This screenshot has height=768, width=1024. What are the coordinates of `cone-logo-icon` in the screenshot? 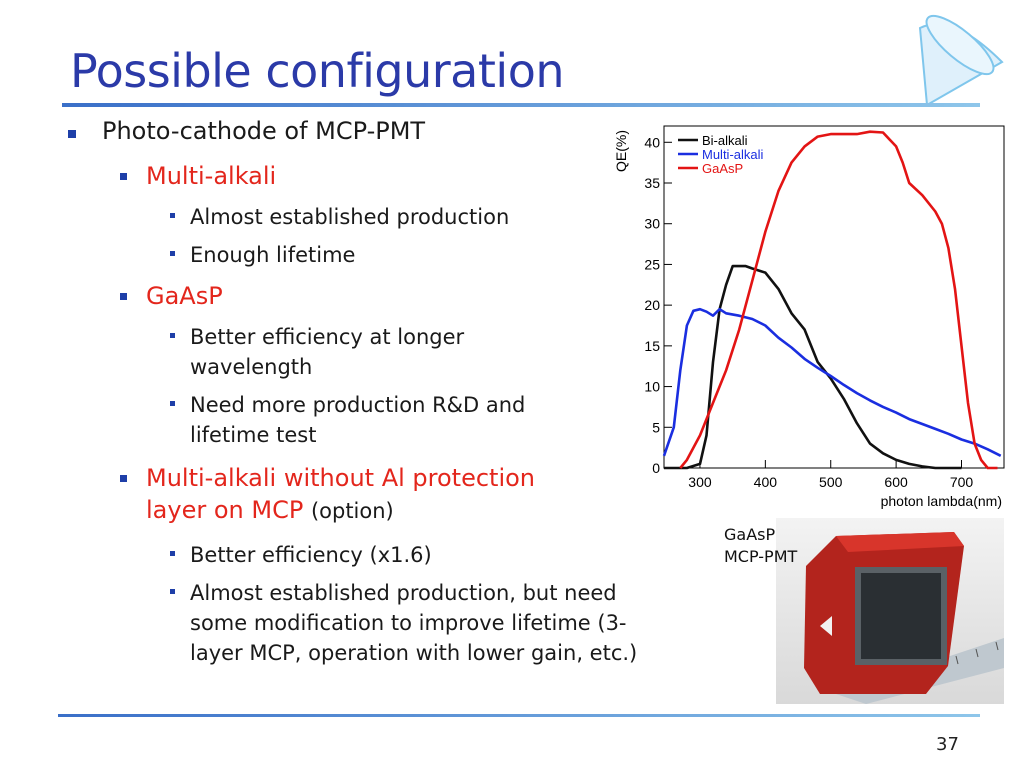 It's located at (961, 60).